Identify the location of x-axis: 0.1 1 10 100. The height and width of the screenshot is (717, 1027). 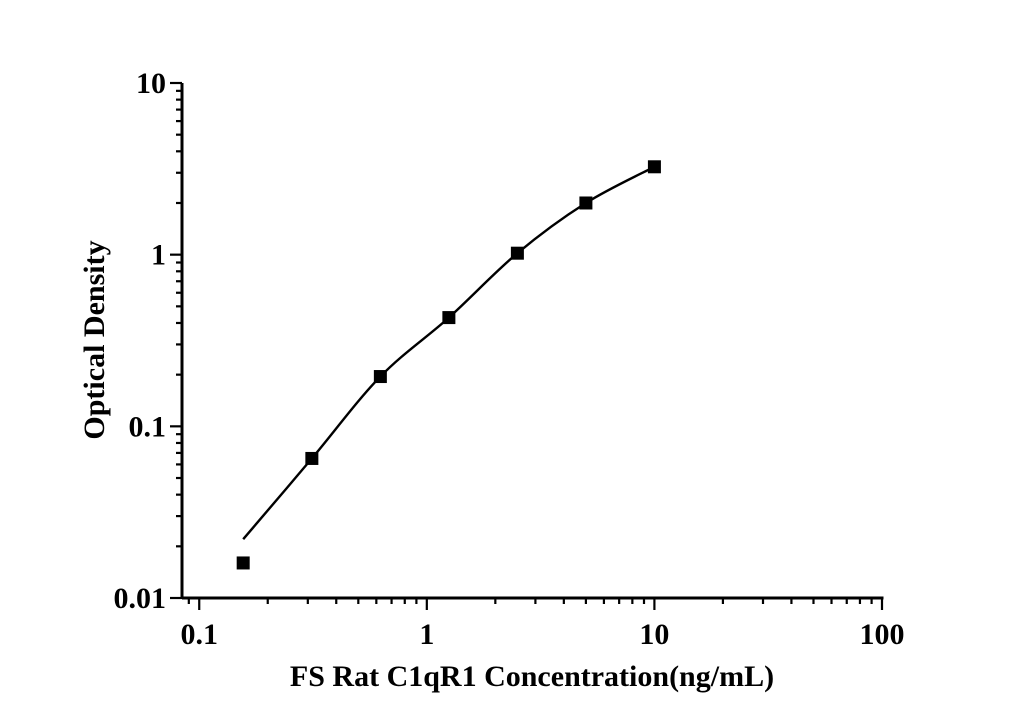
(542, 623).